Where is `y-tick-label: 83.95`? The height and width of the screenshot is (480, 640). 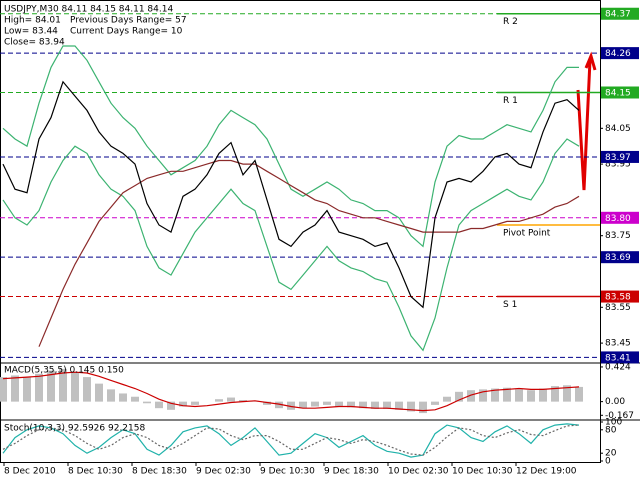
y-tick-label: 83.95 is located at coordinates (618, 165).